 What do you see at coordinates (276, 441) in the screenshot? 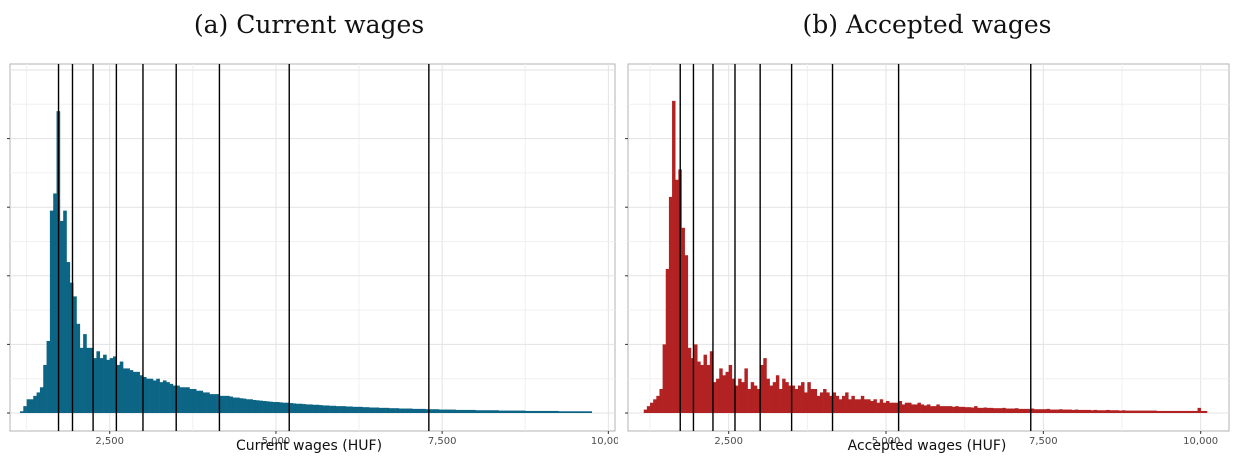
I see `x-tick-label: 5,000` at bounding box center [276, 441].